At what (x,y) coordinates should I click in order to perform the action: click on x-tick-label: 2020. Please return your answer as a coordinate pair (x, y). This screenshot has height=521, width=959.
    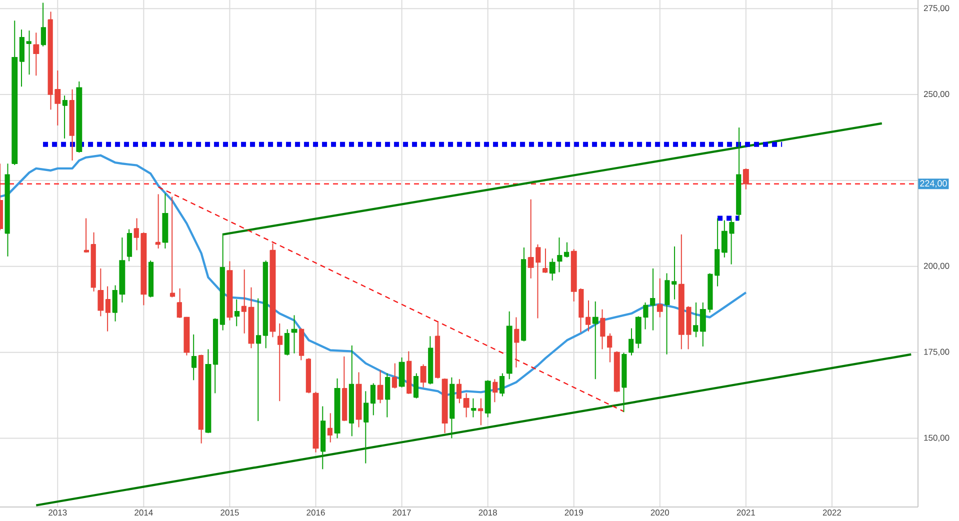
    Looking at the image, I should click on (660, 513).